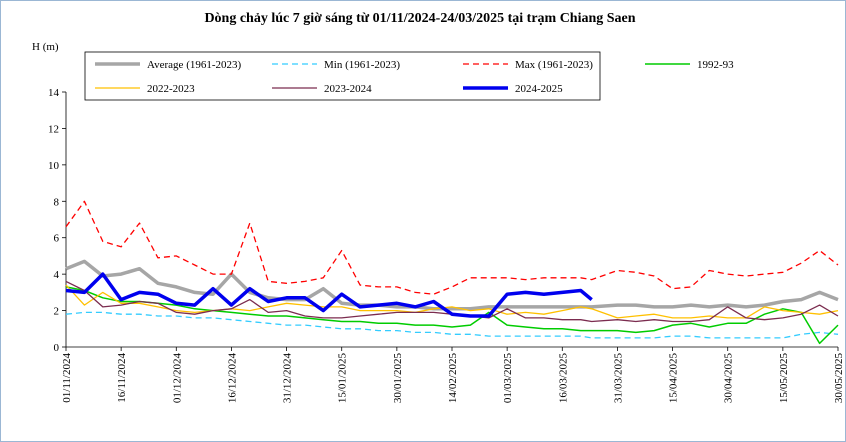 The image size is (846, 442). I want to click on x-tick-label: 30/04/2025, so click(729, 378).